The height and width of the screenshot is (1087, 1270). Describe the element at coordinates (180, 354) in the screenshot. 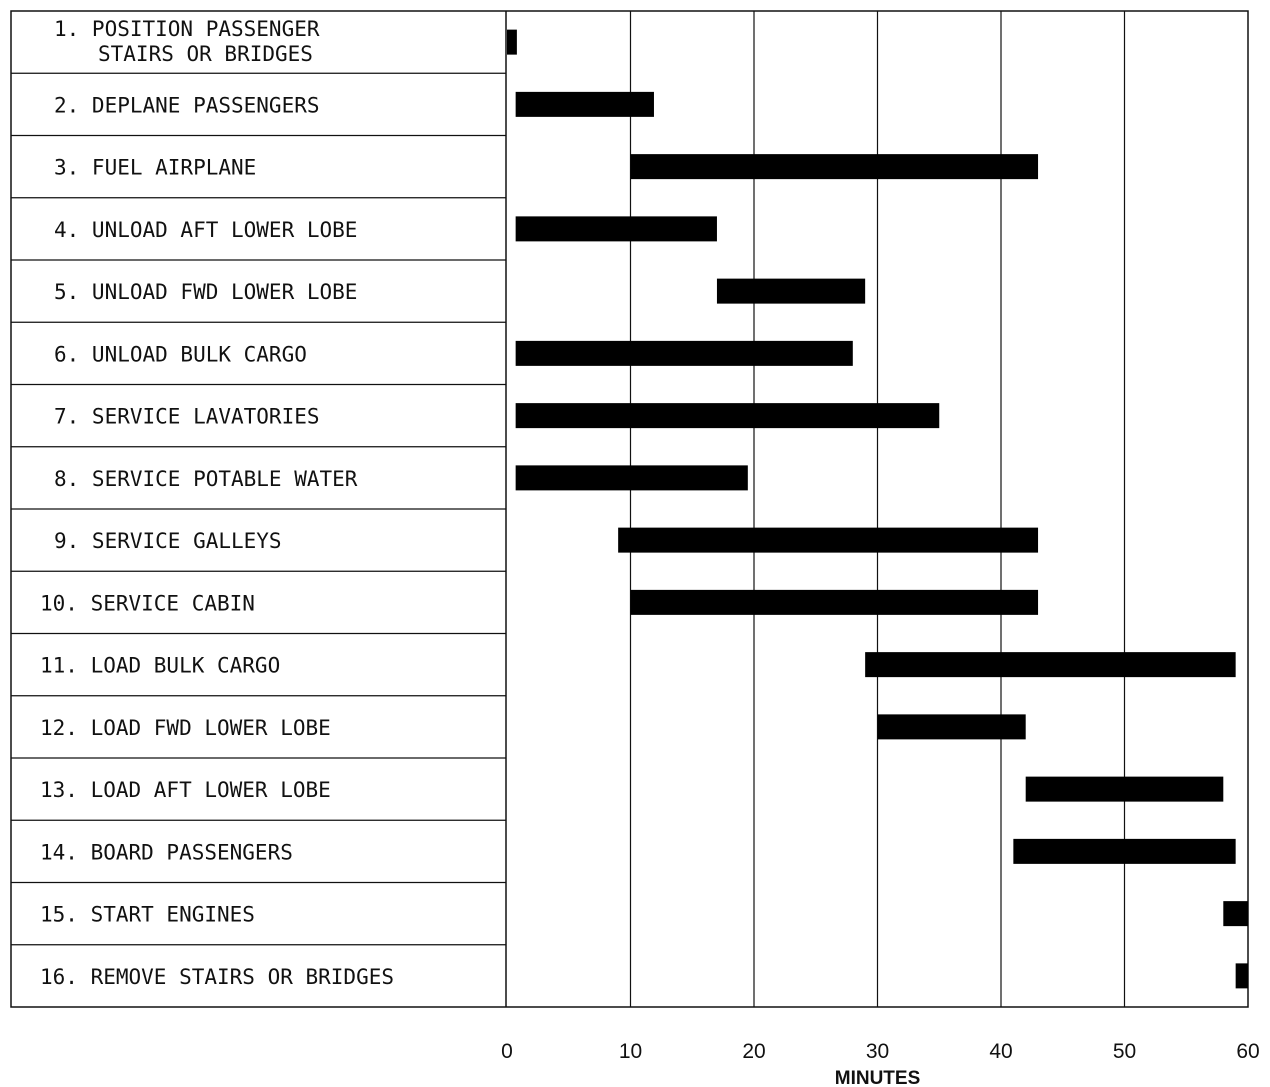

I see `task-label: 6. UNLOAD BULK CARGO` at that location.